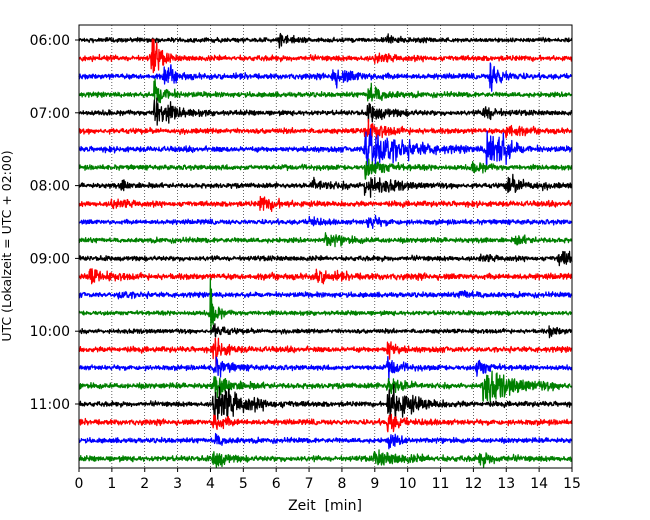  Describe the element at coordinates (408, 484) in the screenshot. I see `x-tick-label: 10` at that location.